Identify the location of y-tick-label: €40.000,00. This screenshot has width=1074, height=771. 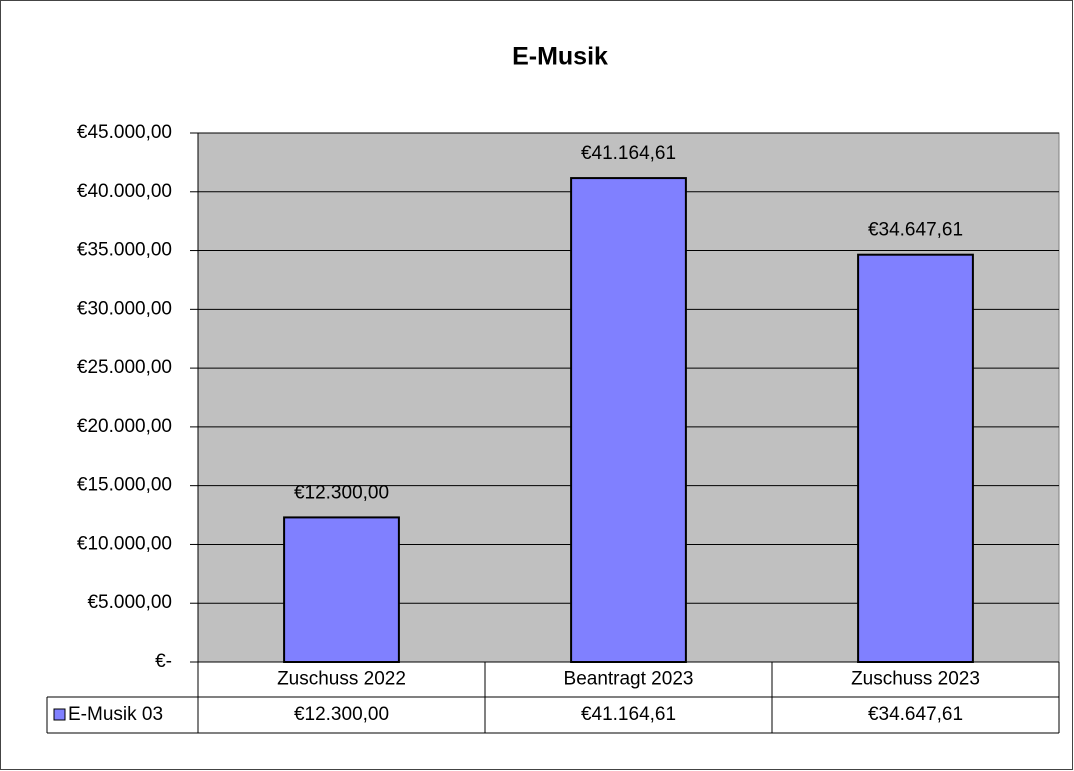
(124, 191).